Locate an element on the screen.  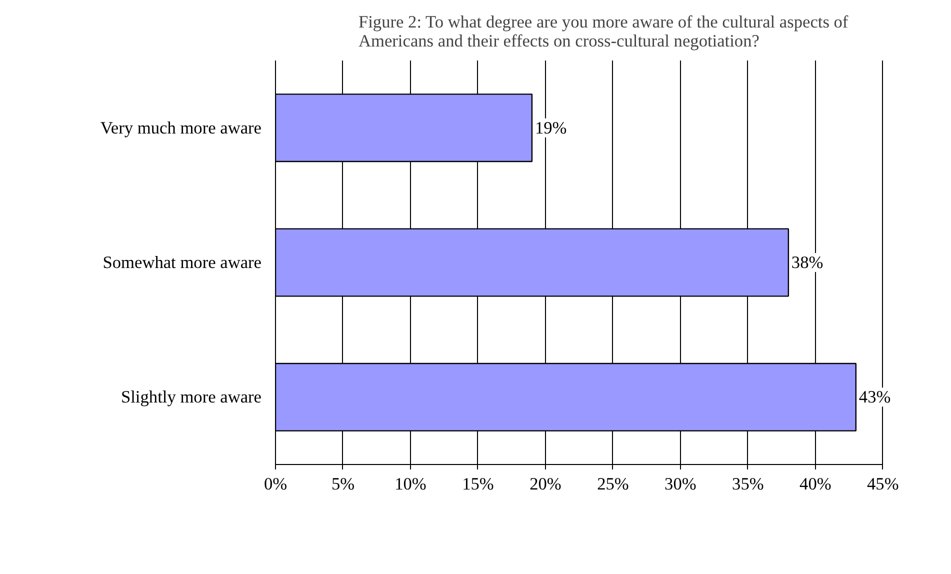
x-tick-label: 10% is located at coordinates (410, 484).